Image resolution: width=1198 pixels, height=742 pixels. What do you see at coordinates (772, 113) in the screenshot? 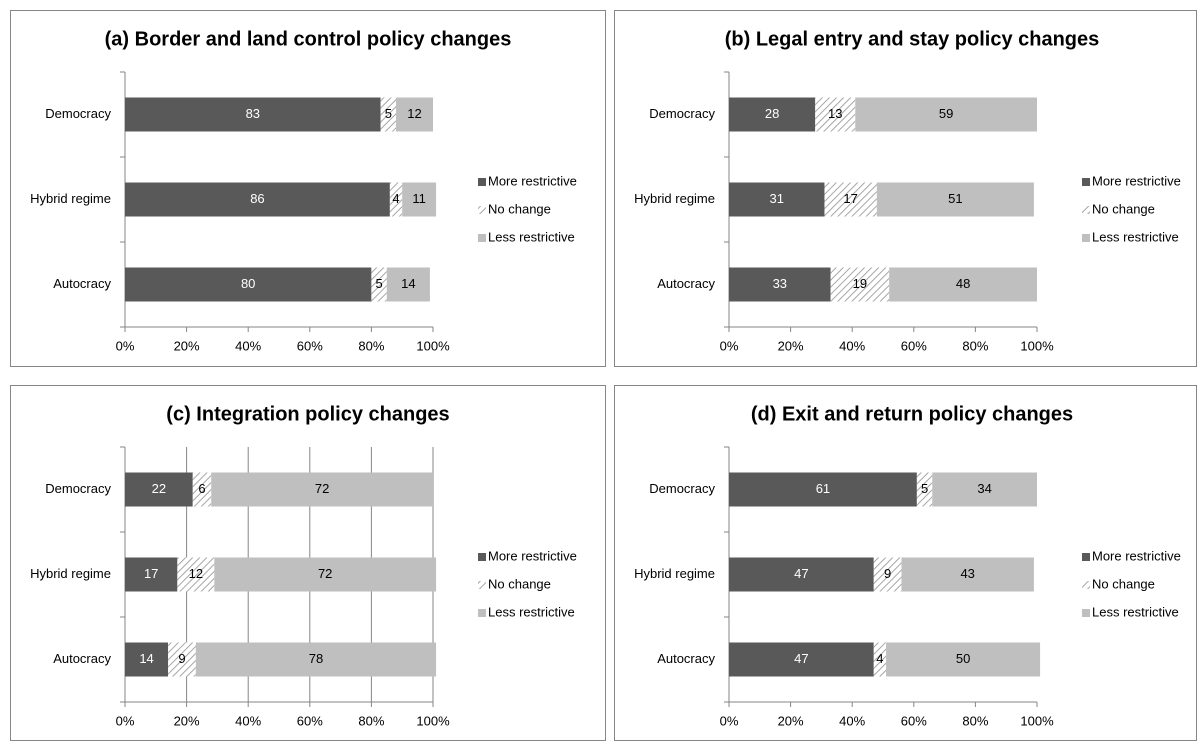
I see `data-label: 28` at bounding box center [772, 113].